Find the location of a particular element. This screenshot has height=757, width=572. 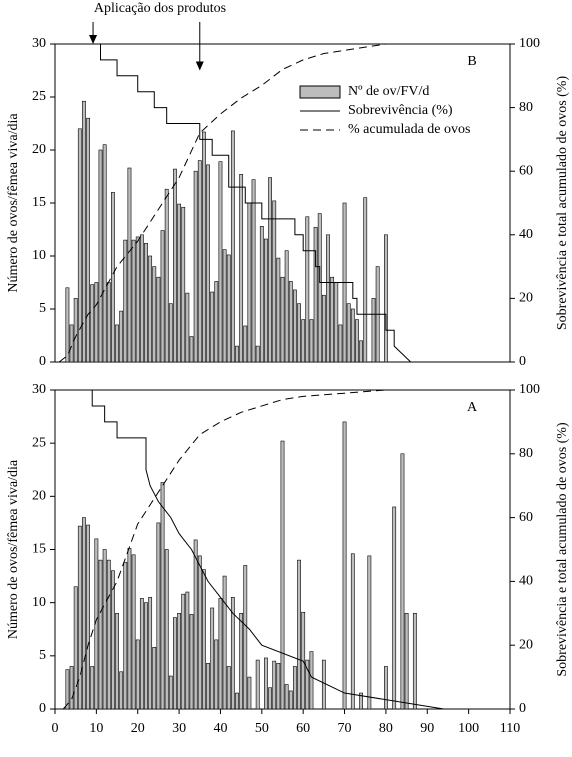

legend-label: % acumulada de ovos is located at coordinates (409, 129).